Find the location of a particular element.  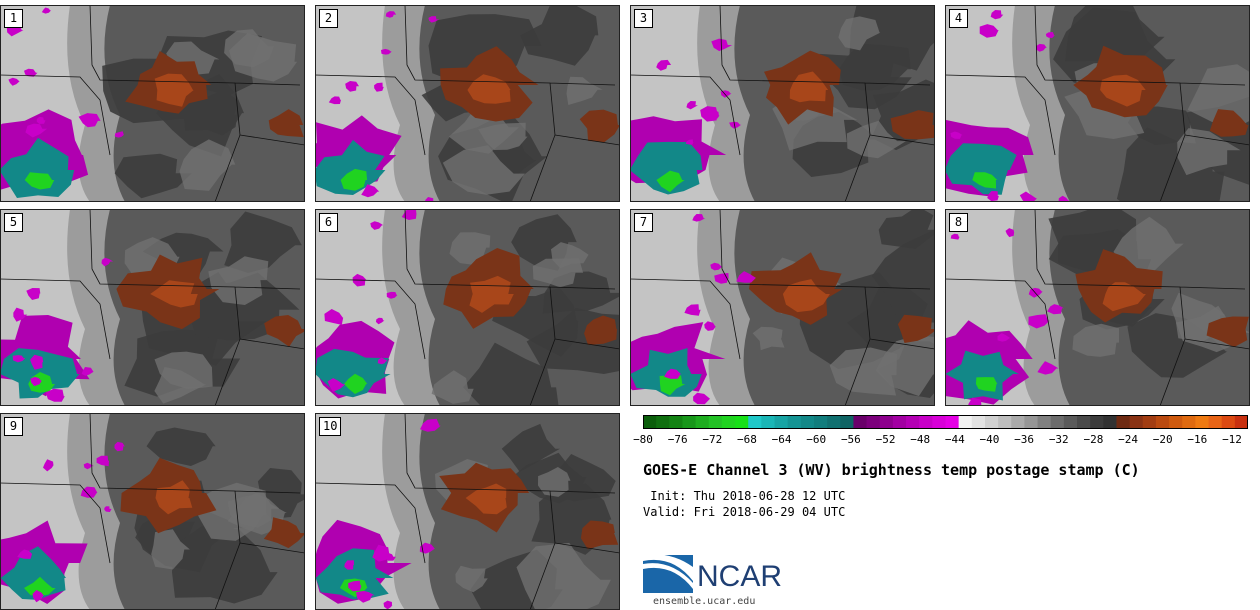

colorbar-tick-label: −12 is located at coordinates (1232, 439).